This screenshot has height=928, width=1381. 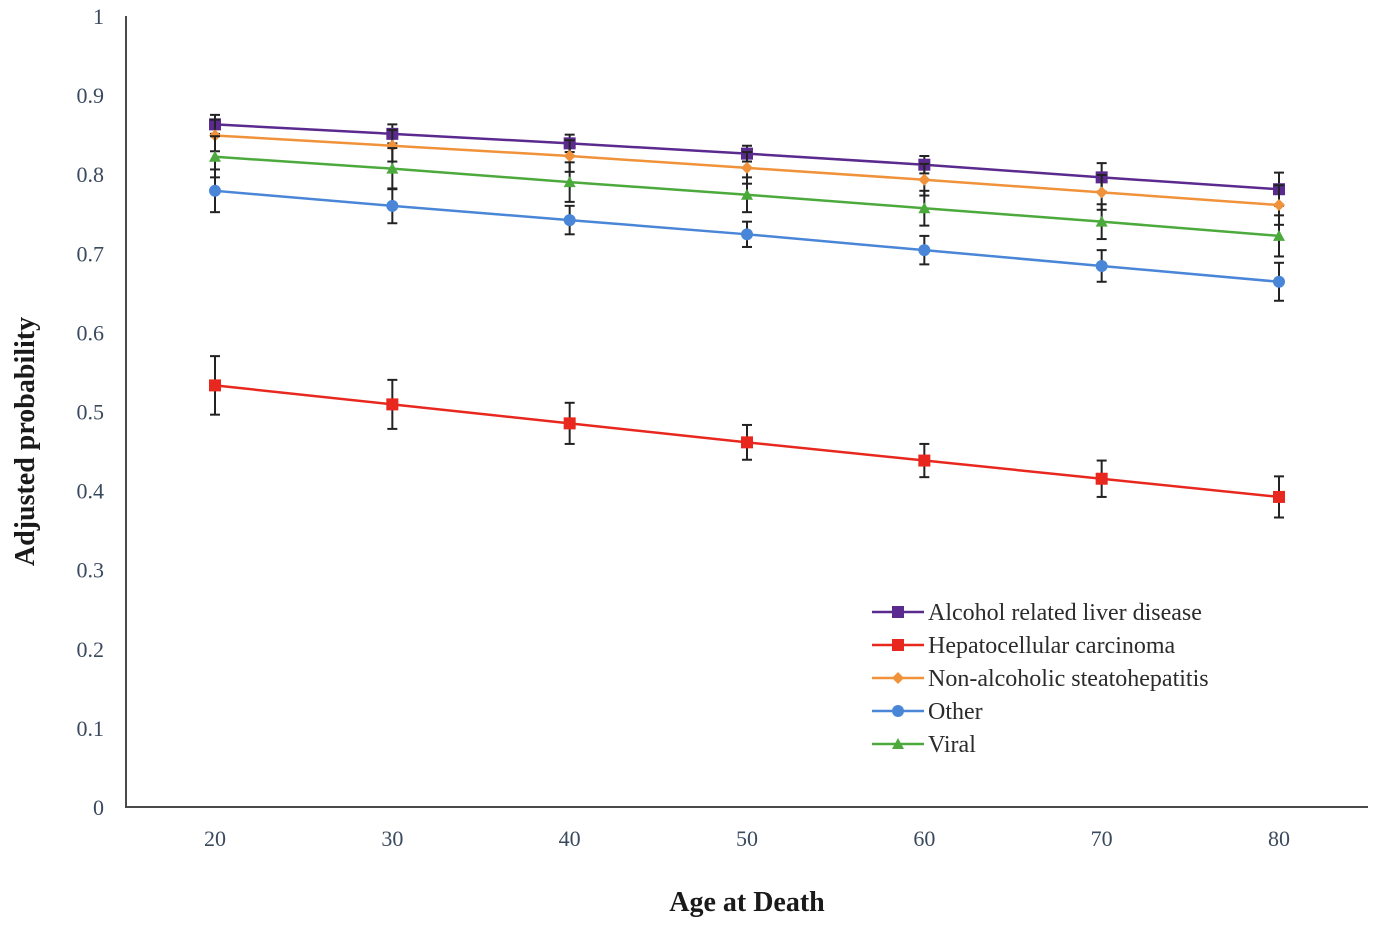 I want to click on y-tick-label: 0.5, so click(x=91, y=412).